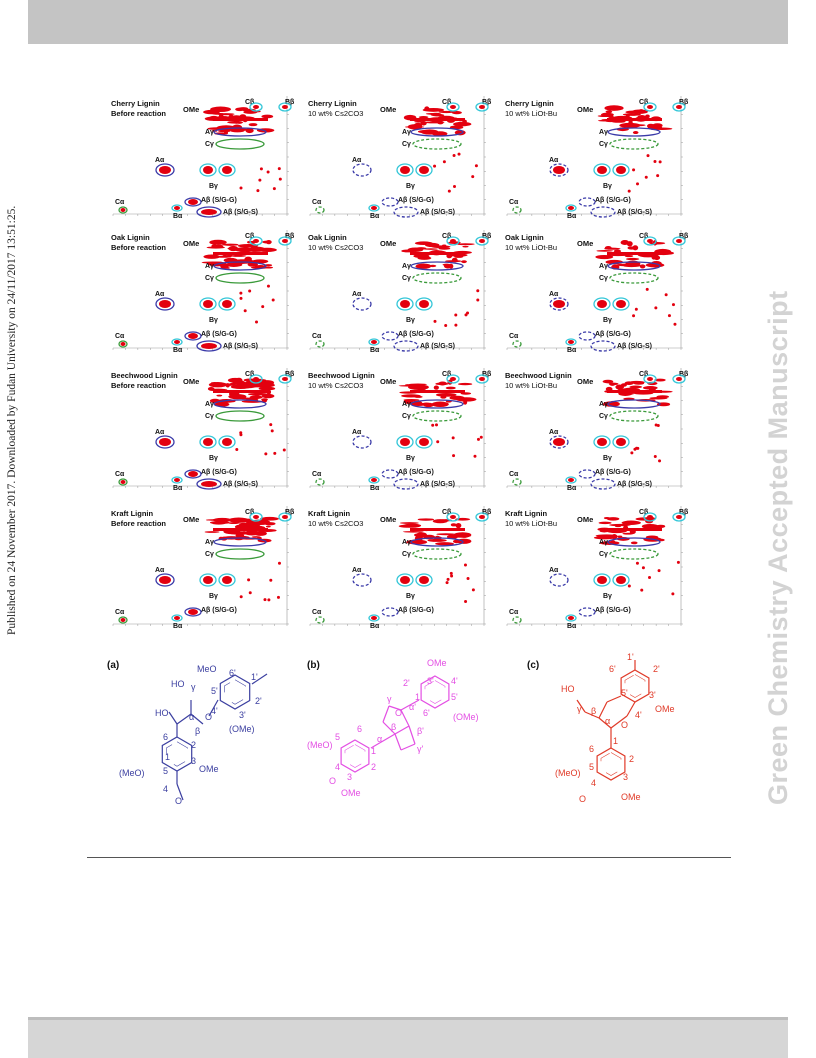 The width and height of the screenshot is (816, 1058). What do you see at coordinates (329, 513) in the screenshot?
I see `panel-title: Kraft Lignin` at bounding box center [329, 513].